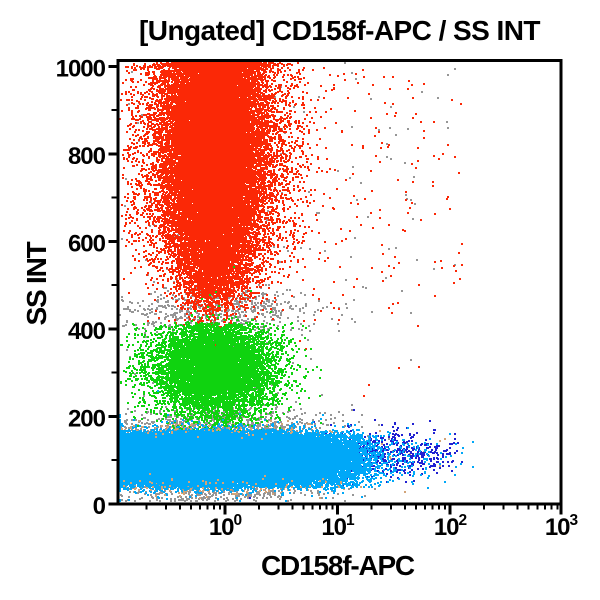 The image size is (600, 600). What do you see at coordinates (339, 30) in the screenshot?
I see `svg-text: [Ungated] CD158f-APC / SS INT` at bounding box center [339, 30].